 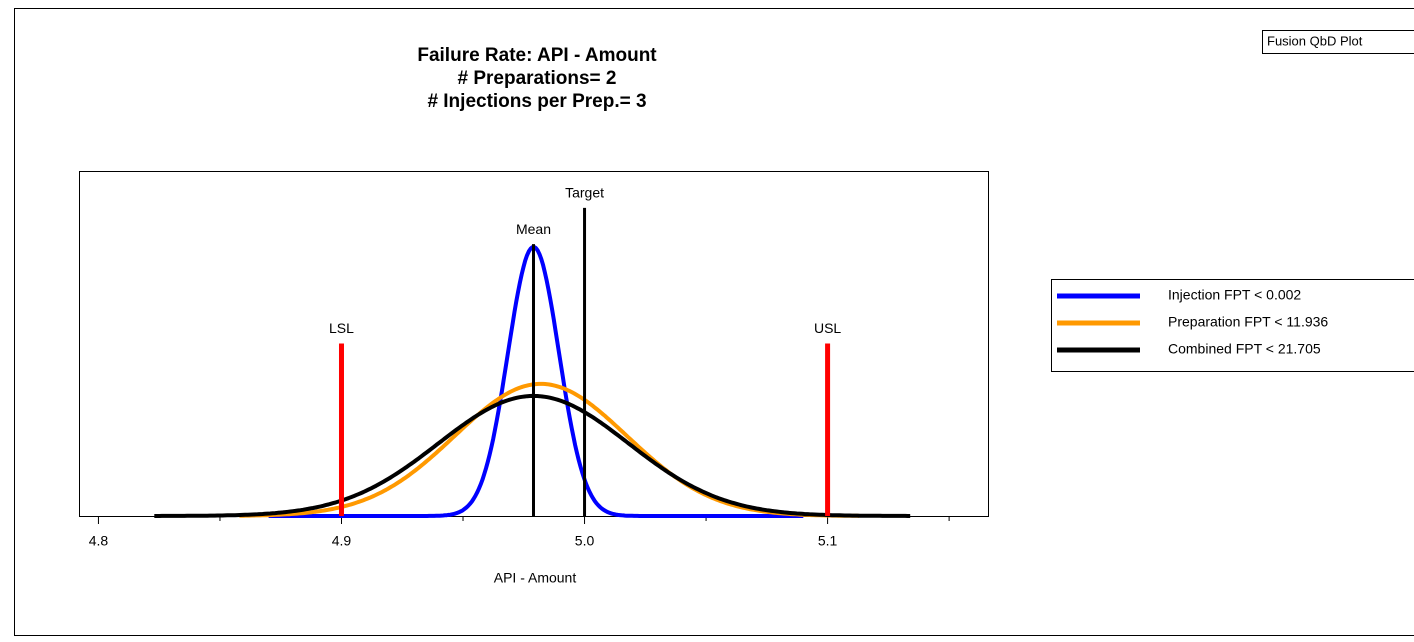 I want to click on chart-title: # Injections per Prep.= 3, so click(x=536, y=101).